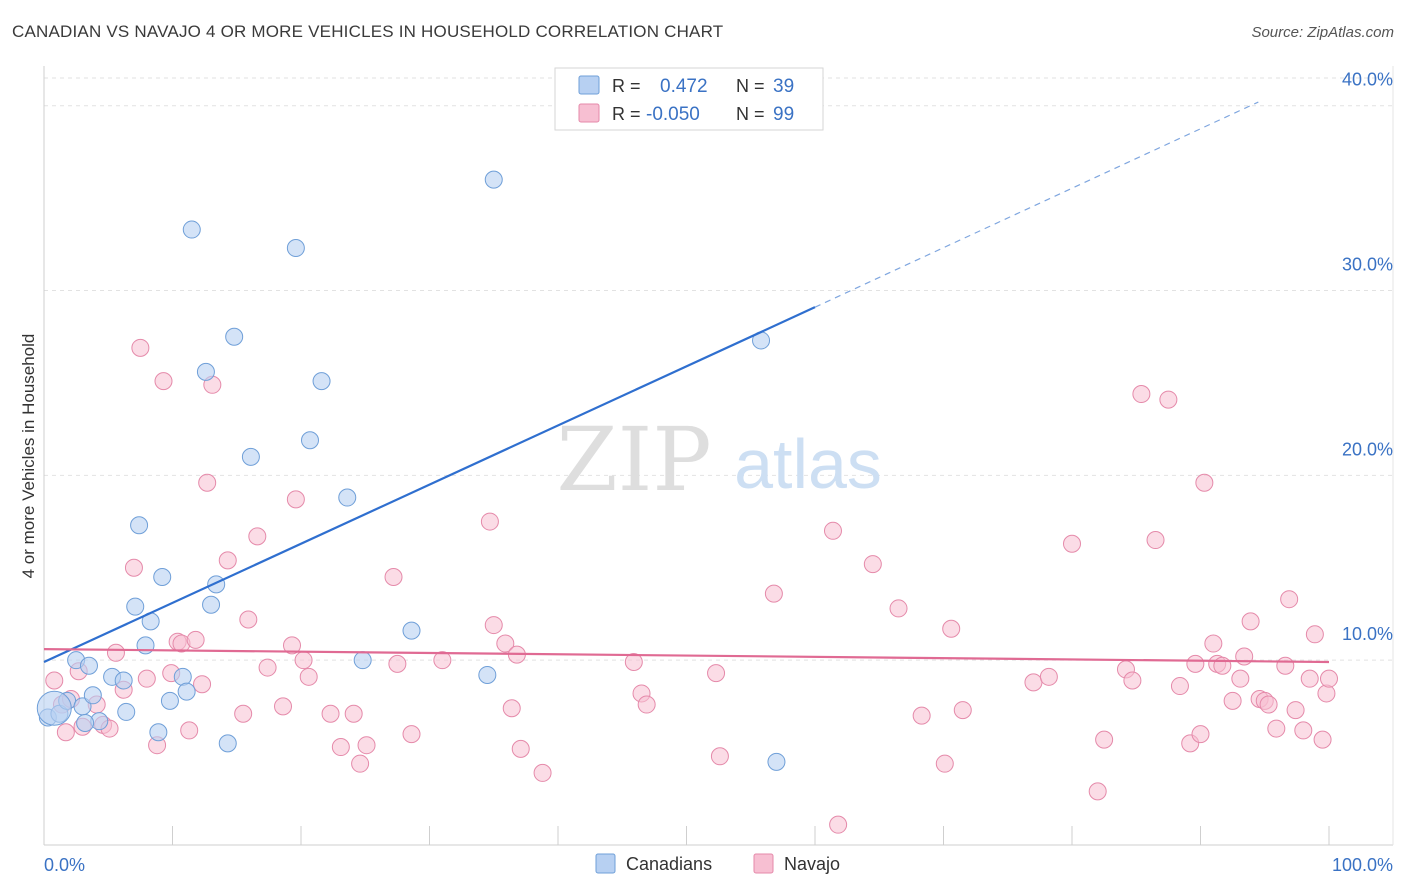  I want to click on watermark-zip: ZIP, so click(633, 459).